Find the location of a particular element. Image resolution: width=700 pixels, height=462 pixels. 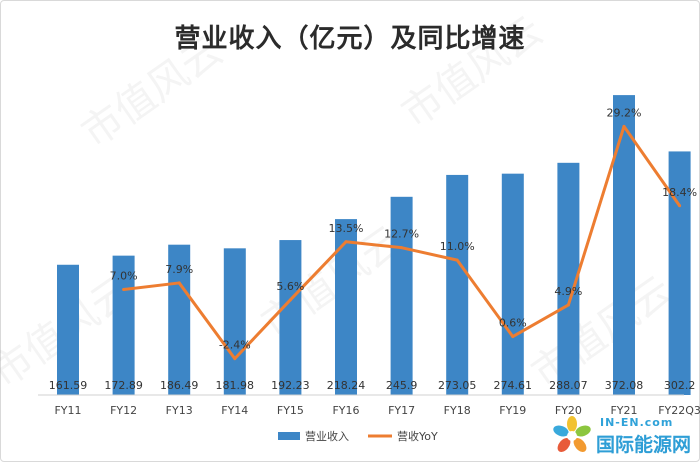

logo-main-text: 国际能源网 is located at coordinates (644, 445).